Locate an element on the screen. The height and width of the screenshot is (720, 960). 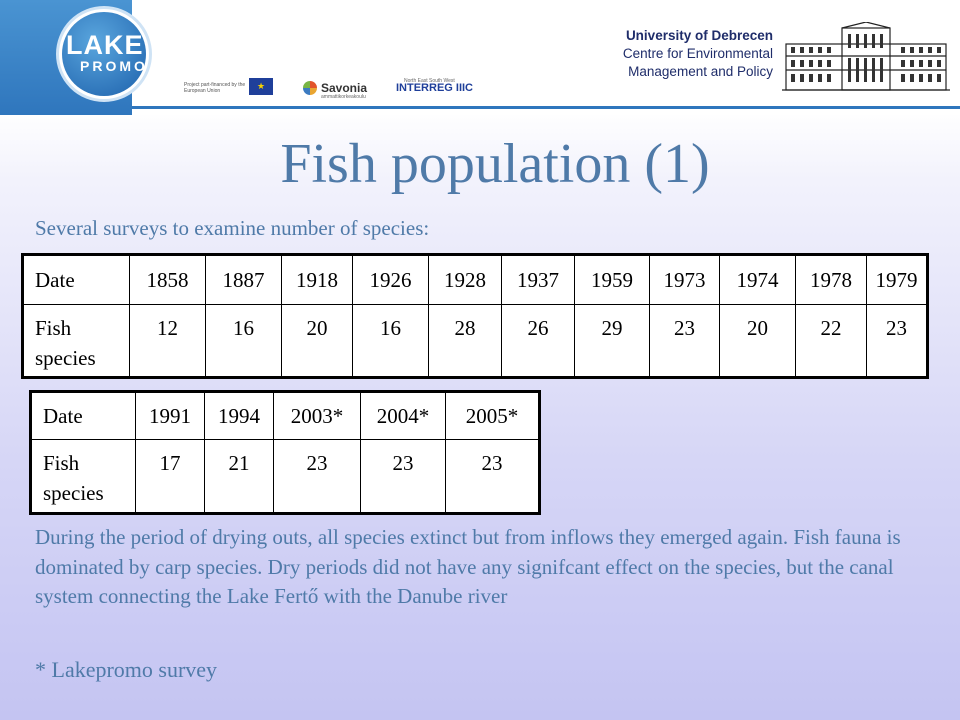
table-row-dates: Date 1991 1994 2003* 2004* 2005* is located at coordinates (285, 415).